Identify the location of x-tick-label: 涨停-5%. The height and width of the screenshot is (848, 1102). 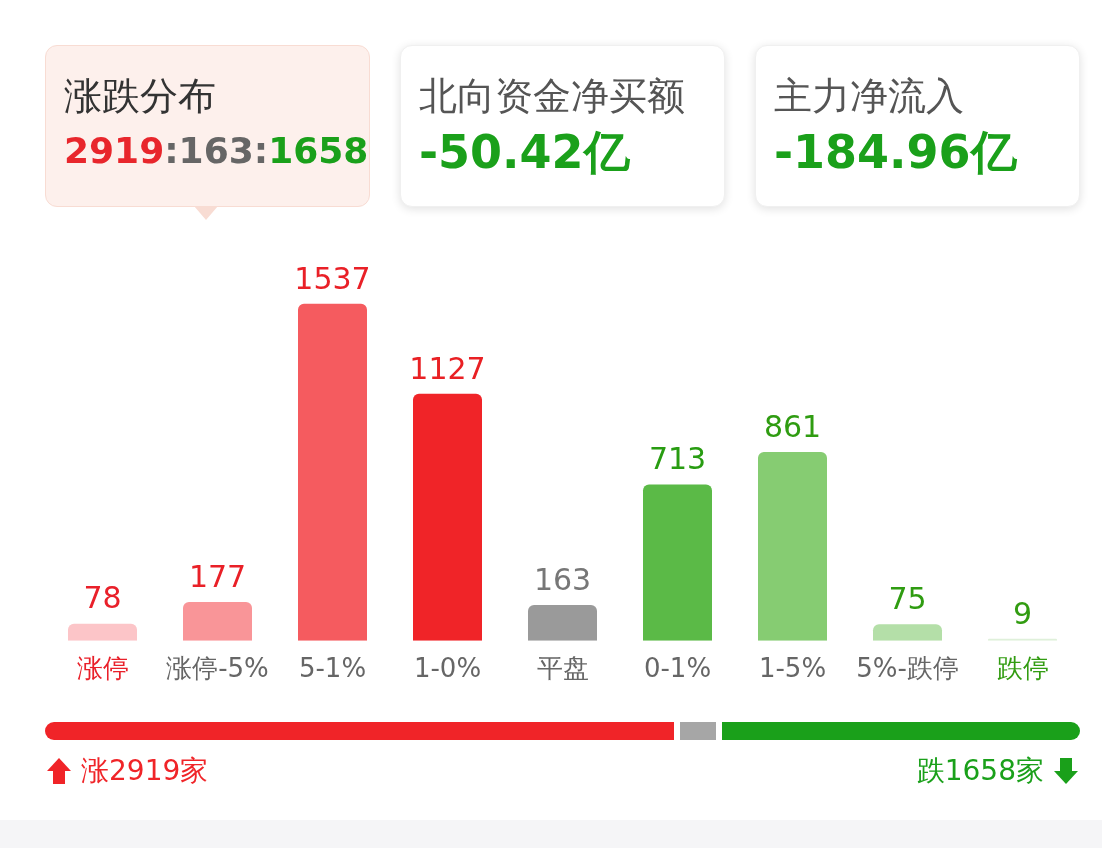
(217, 668).